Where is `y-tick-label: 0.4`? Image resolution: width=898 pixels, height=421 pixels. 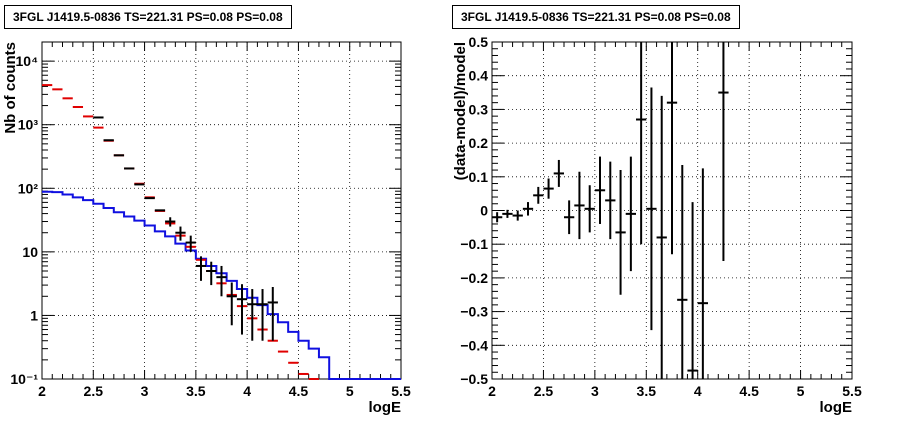 y-tick-label: 0.4 is located at coordinates (479, 76).